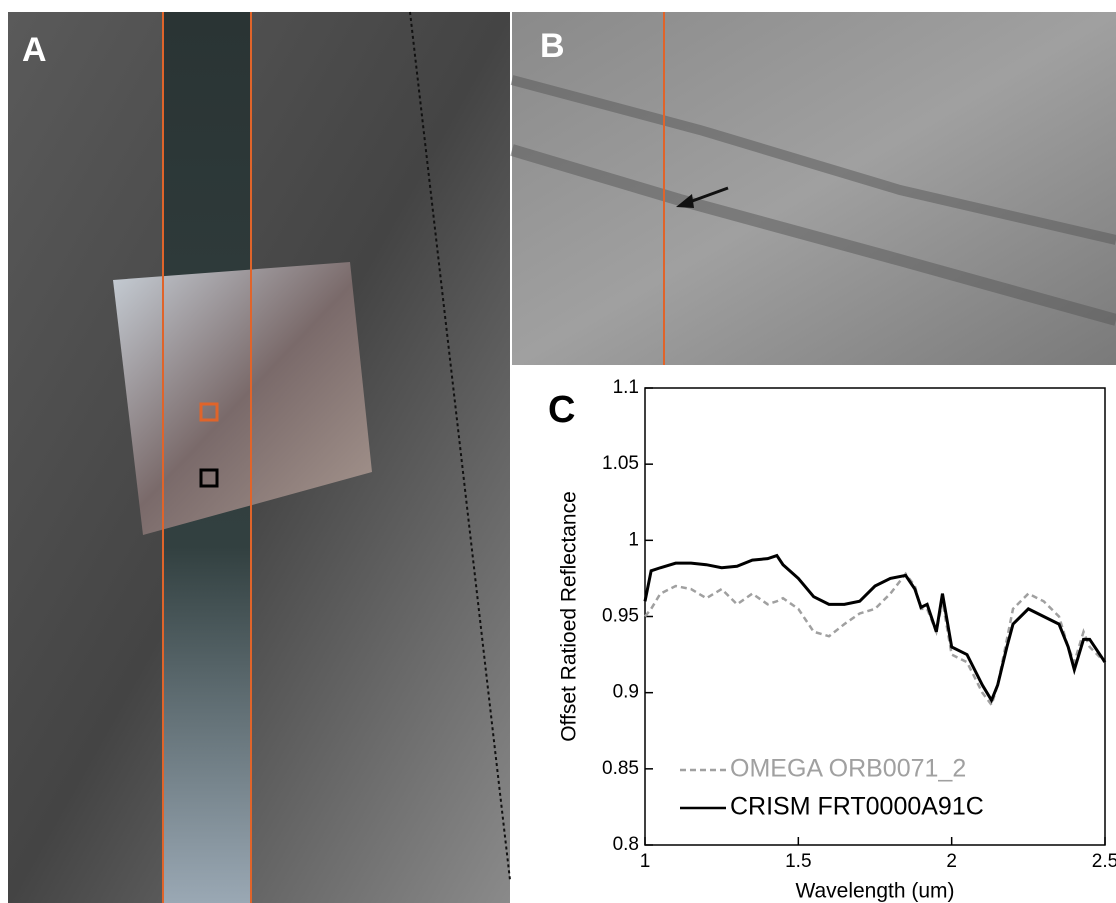 The width and height of the screenshot is (1116, 903). I want to click on legend-label: OMEGA ORB0071_2, so click(848, 769).